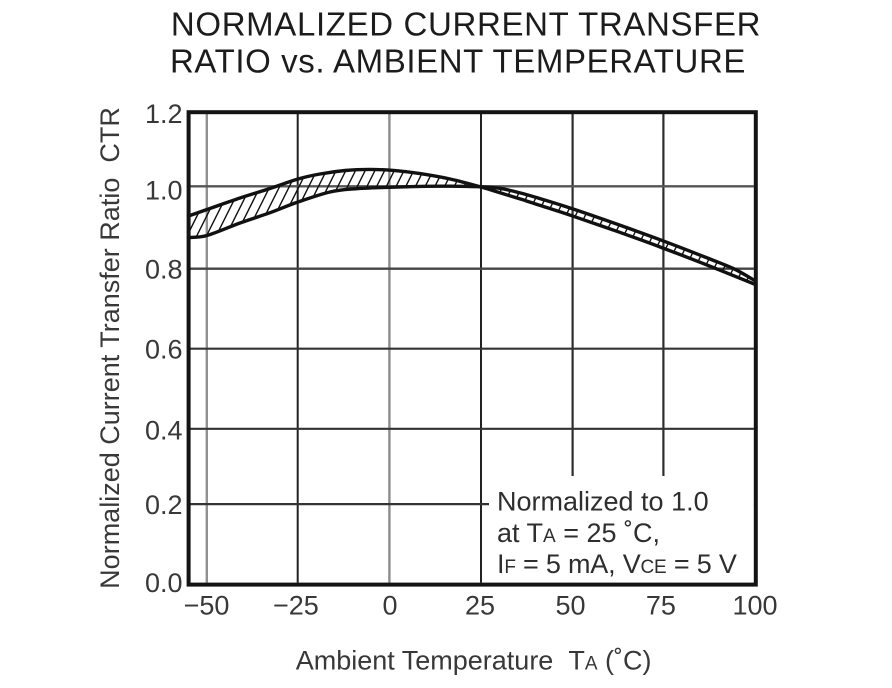 This screenshot has width=892, height=688. Describe the element at coordinates (164, 114) in the screenshot. I see `svg-text: 1.2` at that location.